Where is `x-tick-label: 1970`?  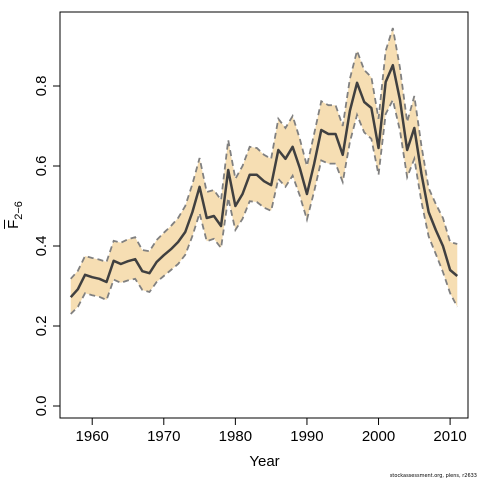 x-tick-label: 1970 is located at coordinates (163, 436).